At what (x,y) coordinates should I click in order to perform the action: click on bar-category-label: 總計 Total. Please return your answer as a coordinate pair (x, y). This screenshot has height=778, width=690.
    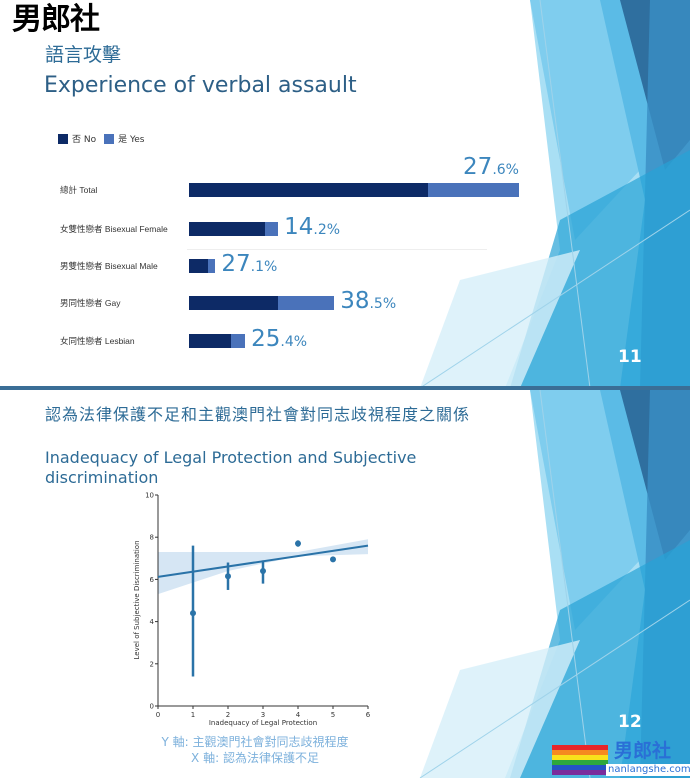
    Looking at the image, I should click on (79, 190).